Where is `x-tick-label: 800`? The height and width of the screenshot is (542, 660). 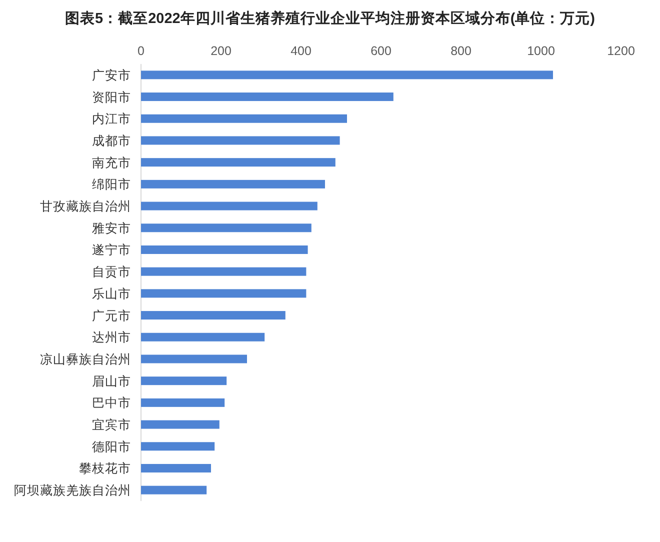
x-tick-label: 800 is located at coordinates (461, 51).